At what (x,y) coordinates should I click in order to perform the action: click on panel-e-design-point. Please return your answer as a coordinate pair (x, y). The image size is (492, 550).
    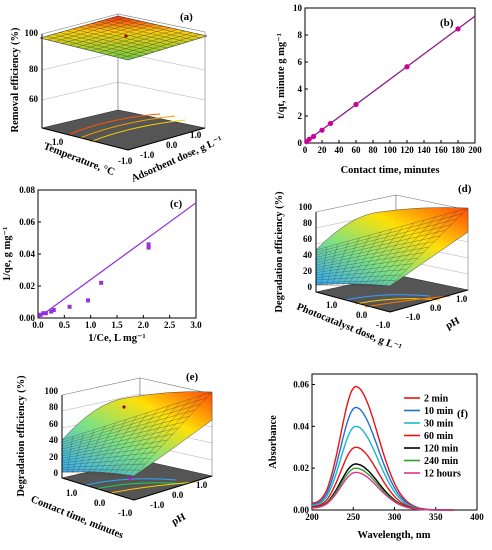
    Looking at the image, I should click on (130, 478).